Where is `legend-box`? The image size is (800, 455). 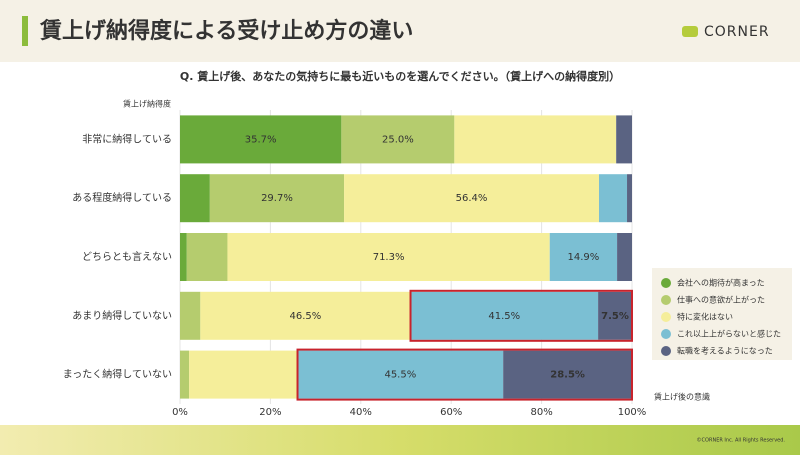
legend-box is located at coordinates (722, 314).